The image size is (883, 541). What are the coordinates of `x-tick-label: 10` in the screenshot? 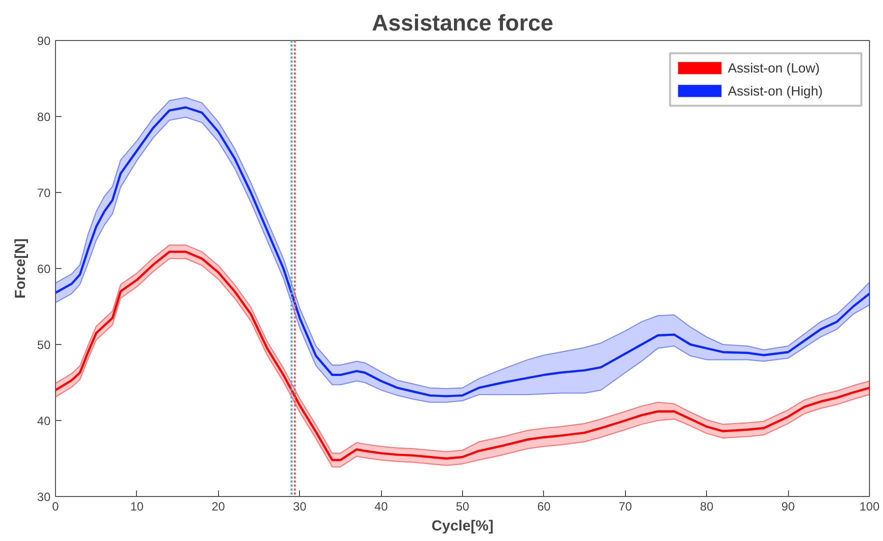 It's located at (137, 507).